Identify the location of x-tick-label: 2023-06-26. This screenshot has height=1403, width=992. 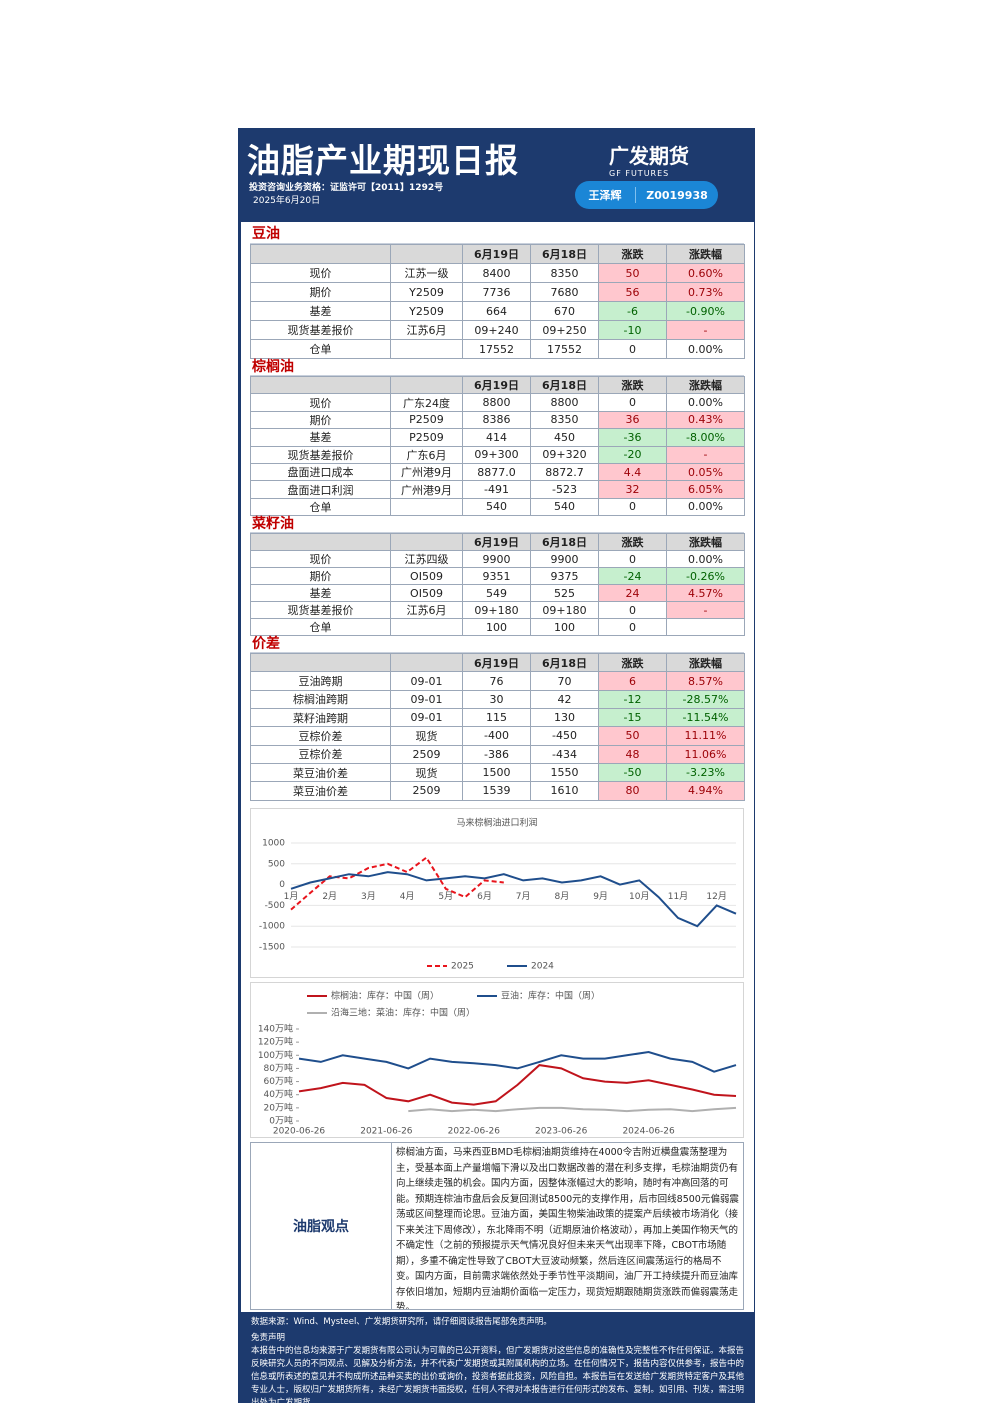
(561, 1132).